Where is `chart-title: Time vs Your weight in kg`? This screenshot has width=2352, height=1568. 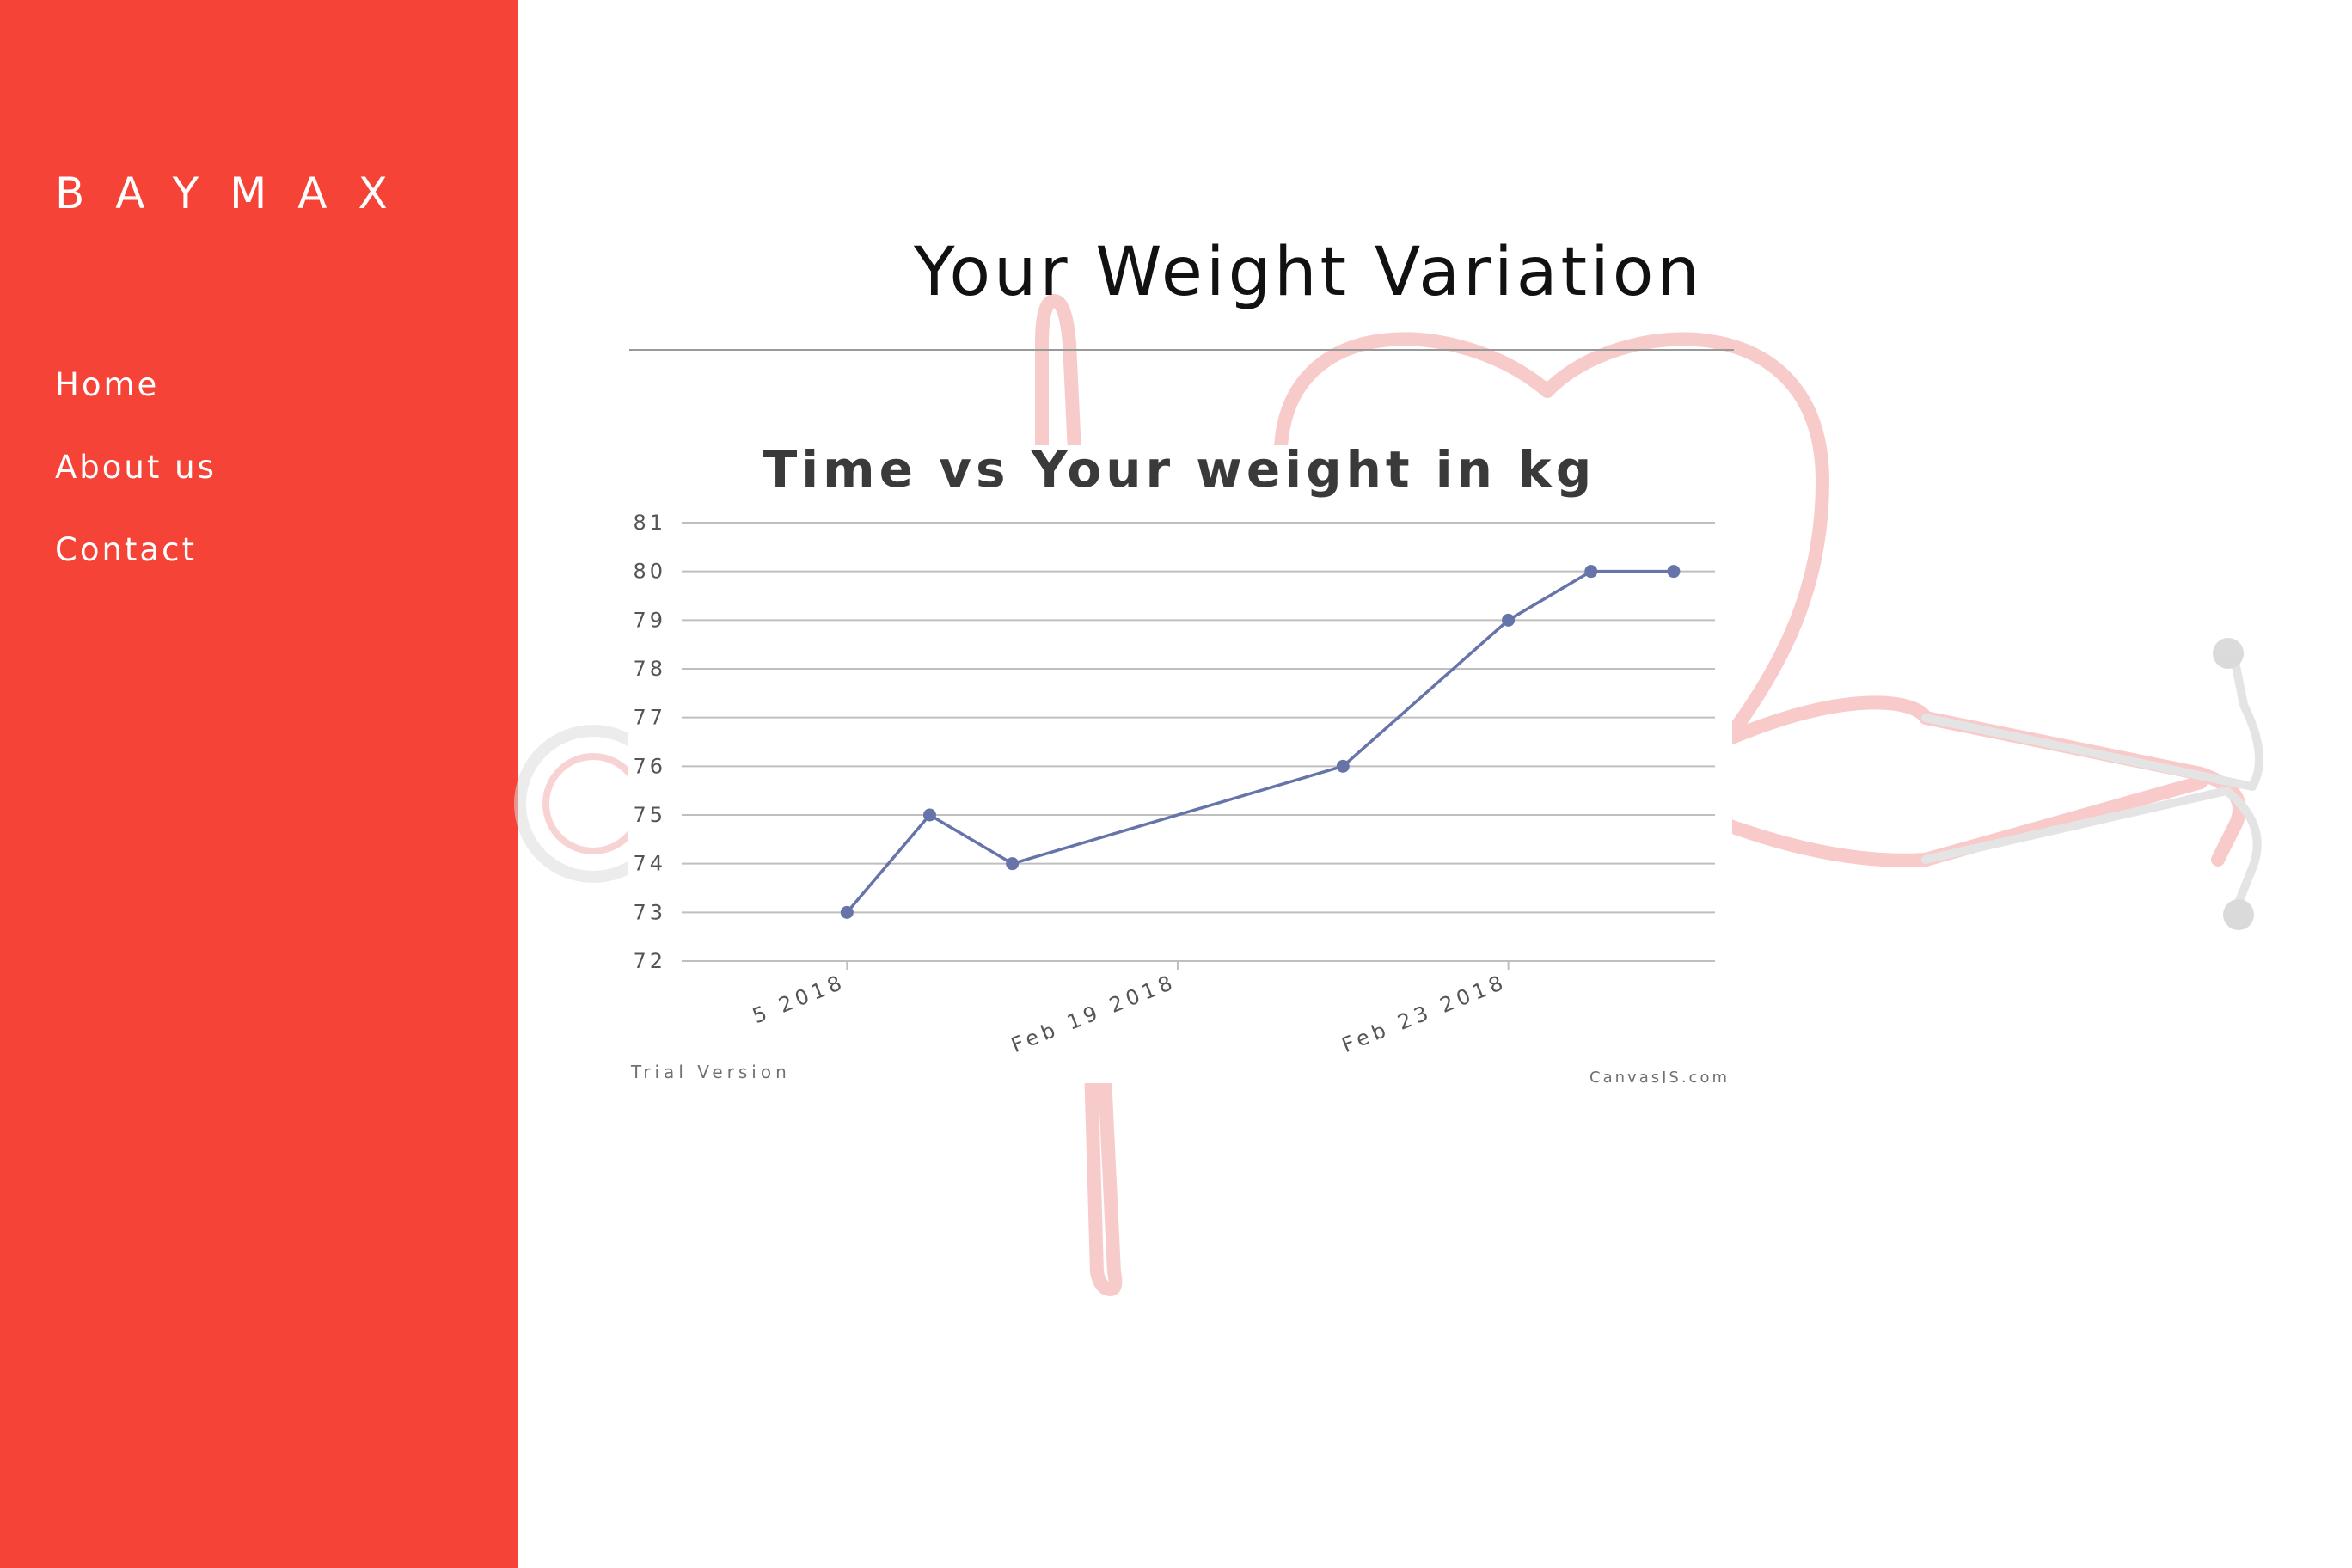
chart-title: Time vs Your weight in kg is located at coordinates (1179, 472).